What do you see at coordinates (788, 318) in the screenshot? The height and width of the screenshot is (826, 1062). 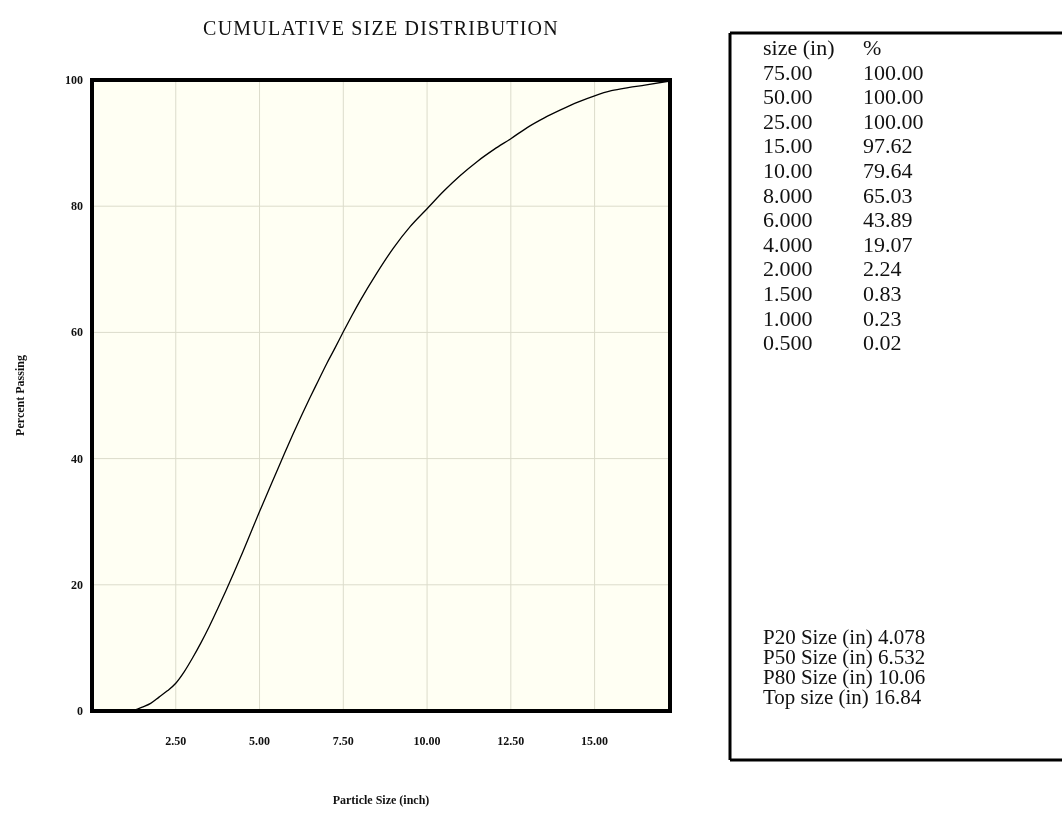 I see `text: 1.000` at bounding box center [788, 318].